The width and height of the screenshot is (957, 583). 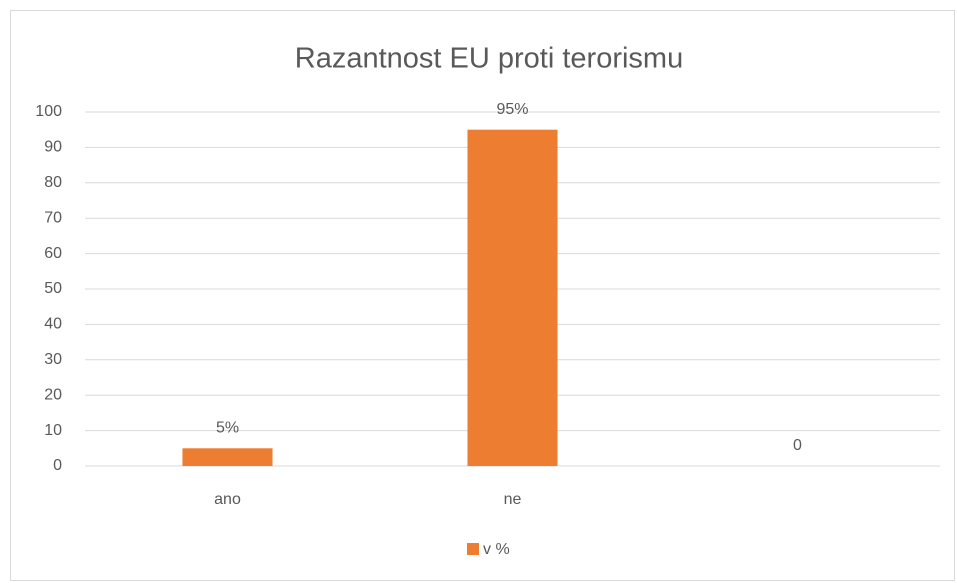 I want to click on y-tick-label: 100, so click(x=48, y=111).